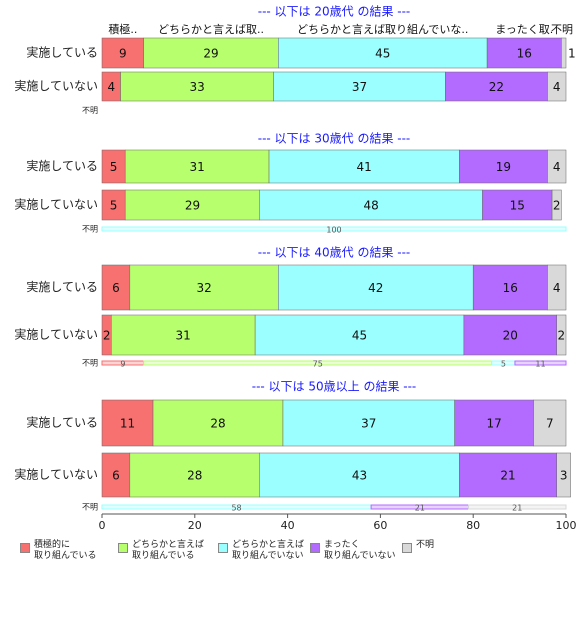  I want to click on panel-title: --- 以下は 30歳代 の結果 ---, so click(334, 139).